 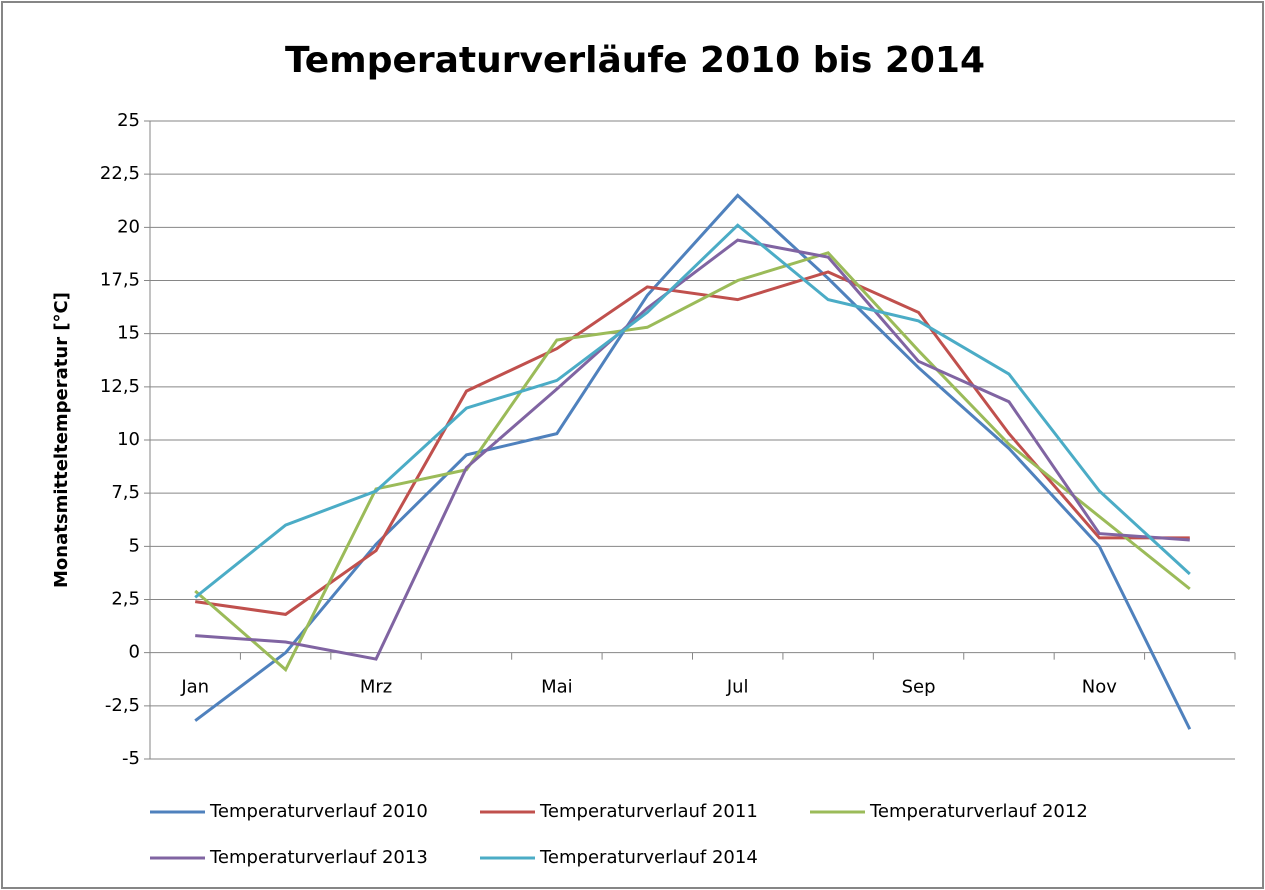 I want to click on y-tick-label: 22,5, so click(x=120, y=173).